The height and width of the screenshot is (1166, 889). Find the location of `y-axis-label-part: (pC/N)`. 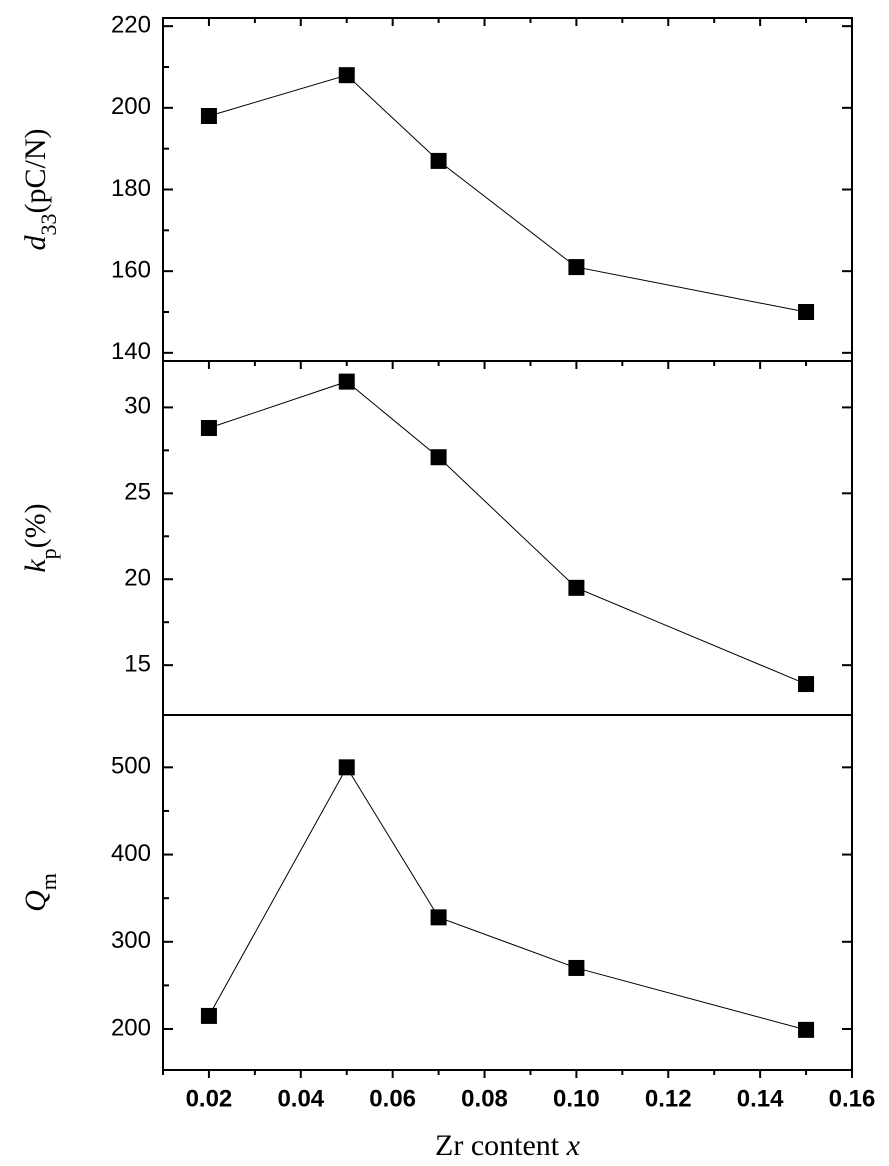

y-axis-label-part: (pC/N) is located at coordinates (35, 171).